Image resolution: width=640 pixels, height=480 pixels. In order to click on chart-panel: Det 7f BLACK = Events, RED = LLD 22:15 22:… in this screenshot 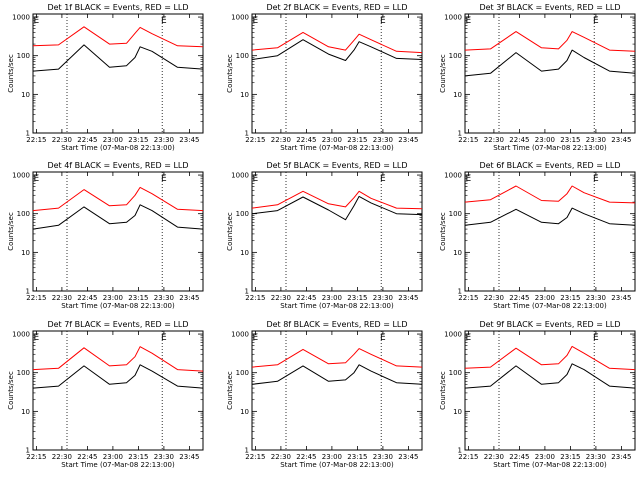, I will do `click(105, 394)`.